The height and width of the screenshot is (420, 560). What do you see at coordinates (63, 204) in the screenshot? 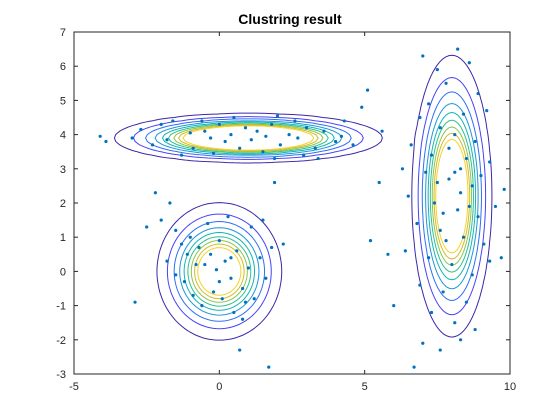
I see `y-tick-label: 2` at bounding box center [63, 204].